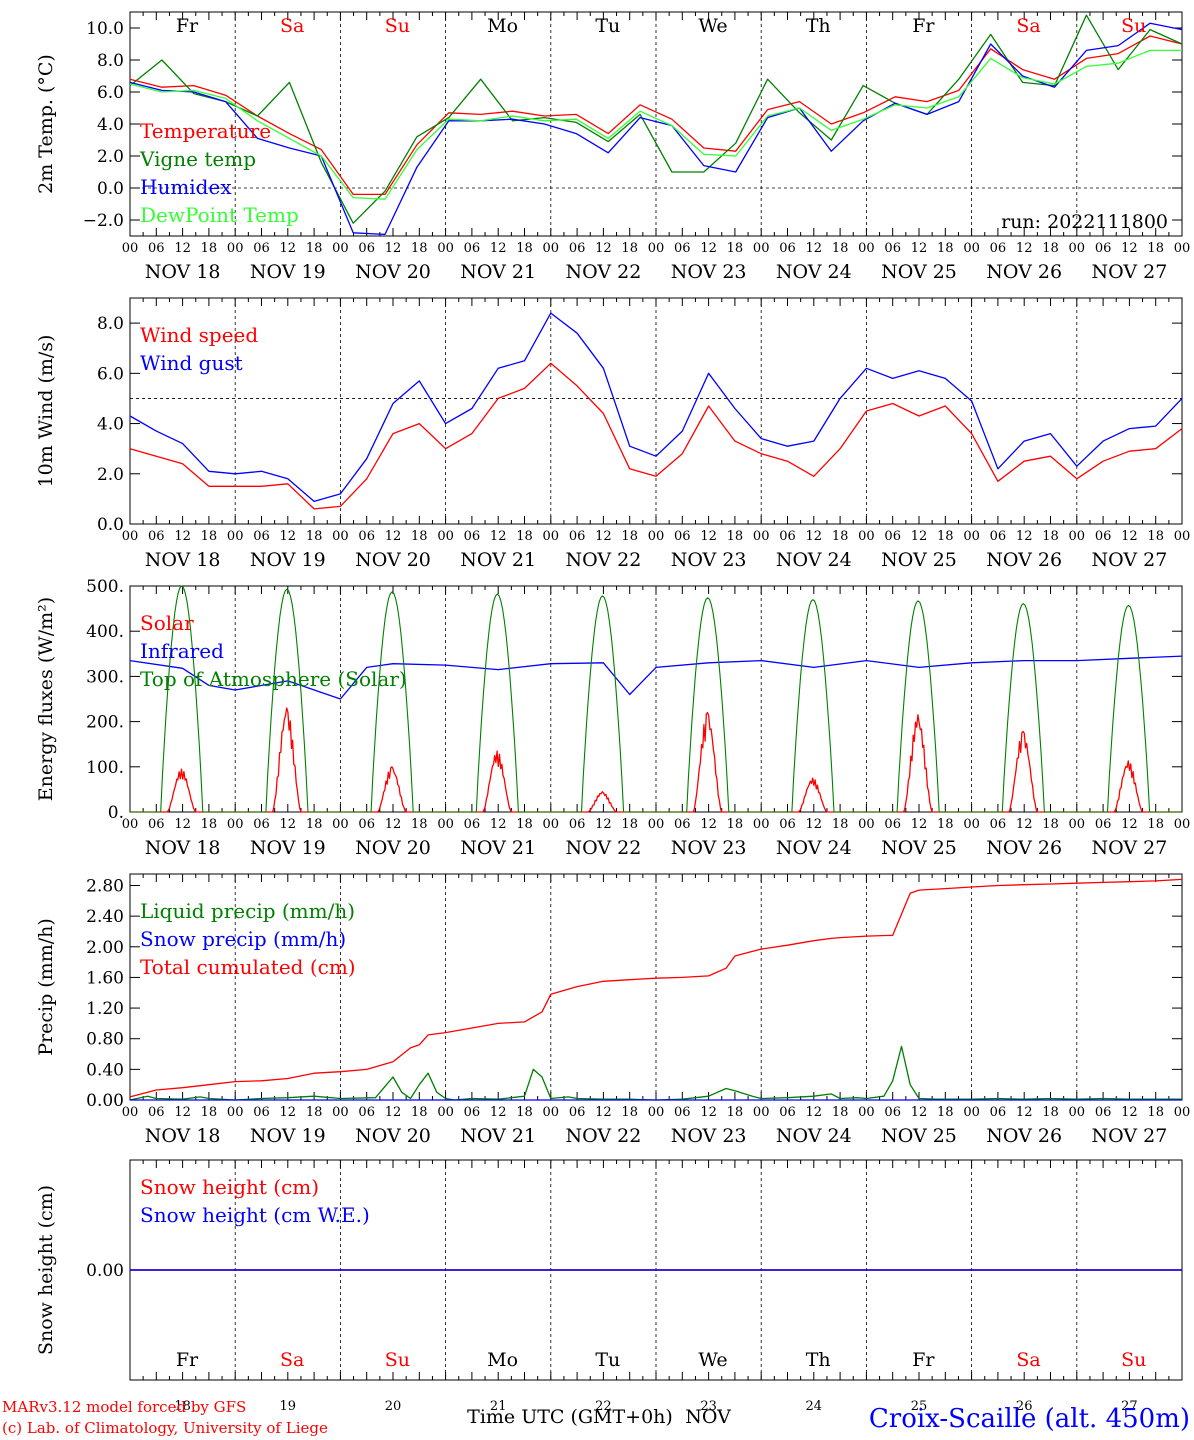 The width and height of the screenshot is (1194, 1440). I want to click on y-axis-title: Precip (mm/h), so click(46, 987).